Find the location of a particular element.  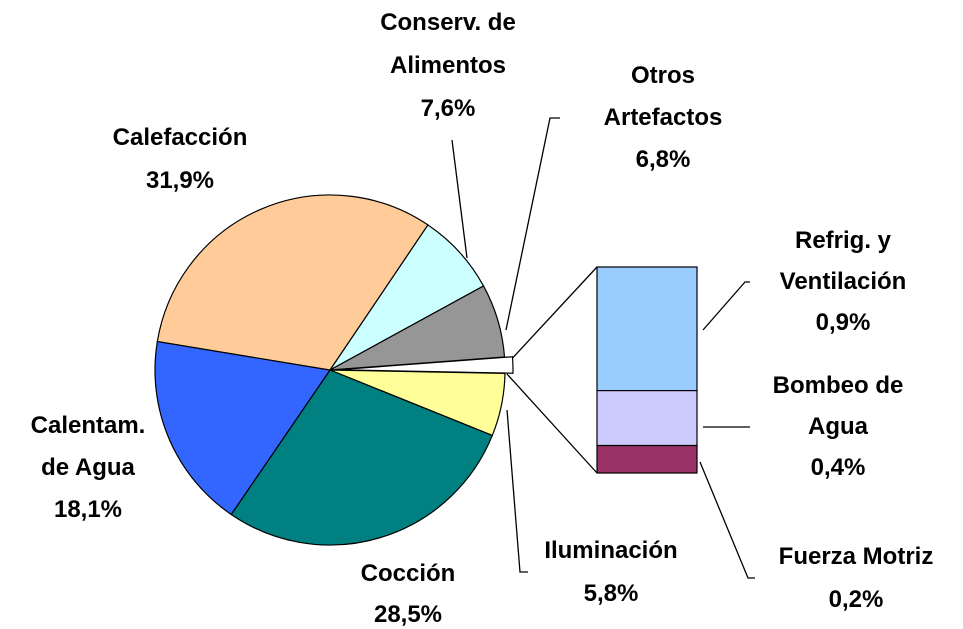

category-label: Alimentos is located at coordinates (448, 65).